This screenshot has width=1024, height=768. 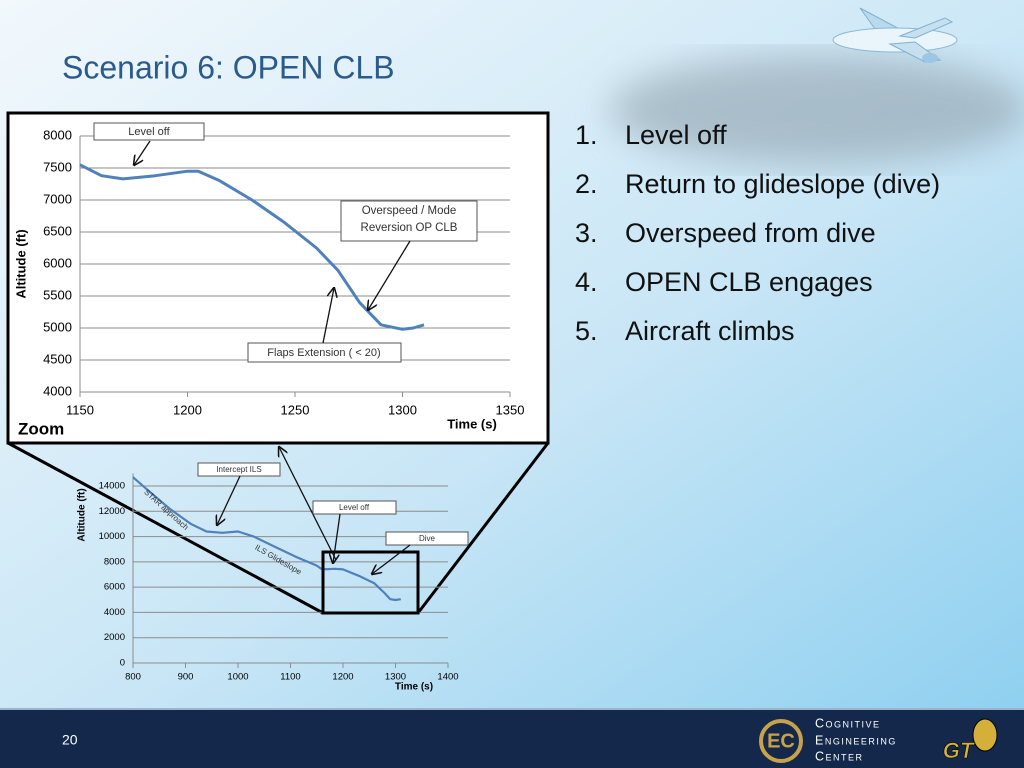 What do you see at coordinates (228, 67) in the screenshot?
I see `slide-title: Scenario 6: OPEN CLB` at bounding box center [228, 67].